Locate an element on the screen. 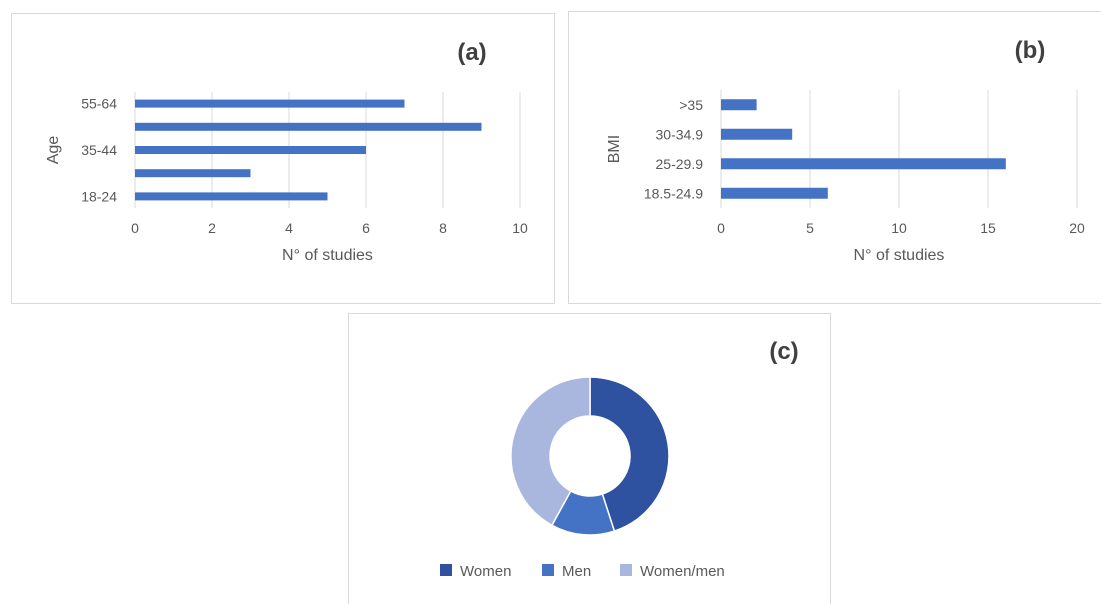 This screenshot has width=1101, height=605. x-tick-label: 20 is located at coordinates (1077, 228).